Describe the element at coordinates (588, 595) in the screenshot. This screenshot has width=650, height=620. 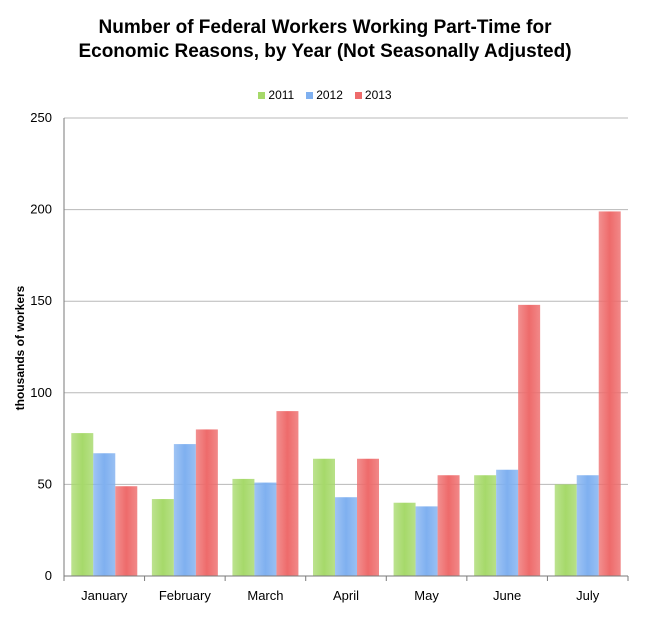
I see `x-tick-july: July` at that location.